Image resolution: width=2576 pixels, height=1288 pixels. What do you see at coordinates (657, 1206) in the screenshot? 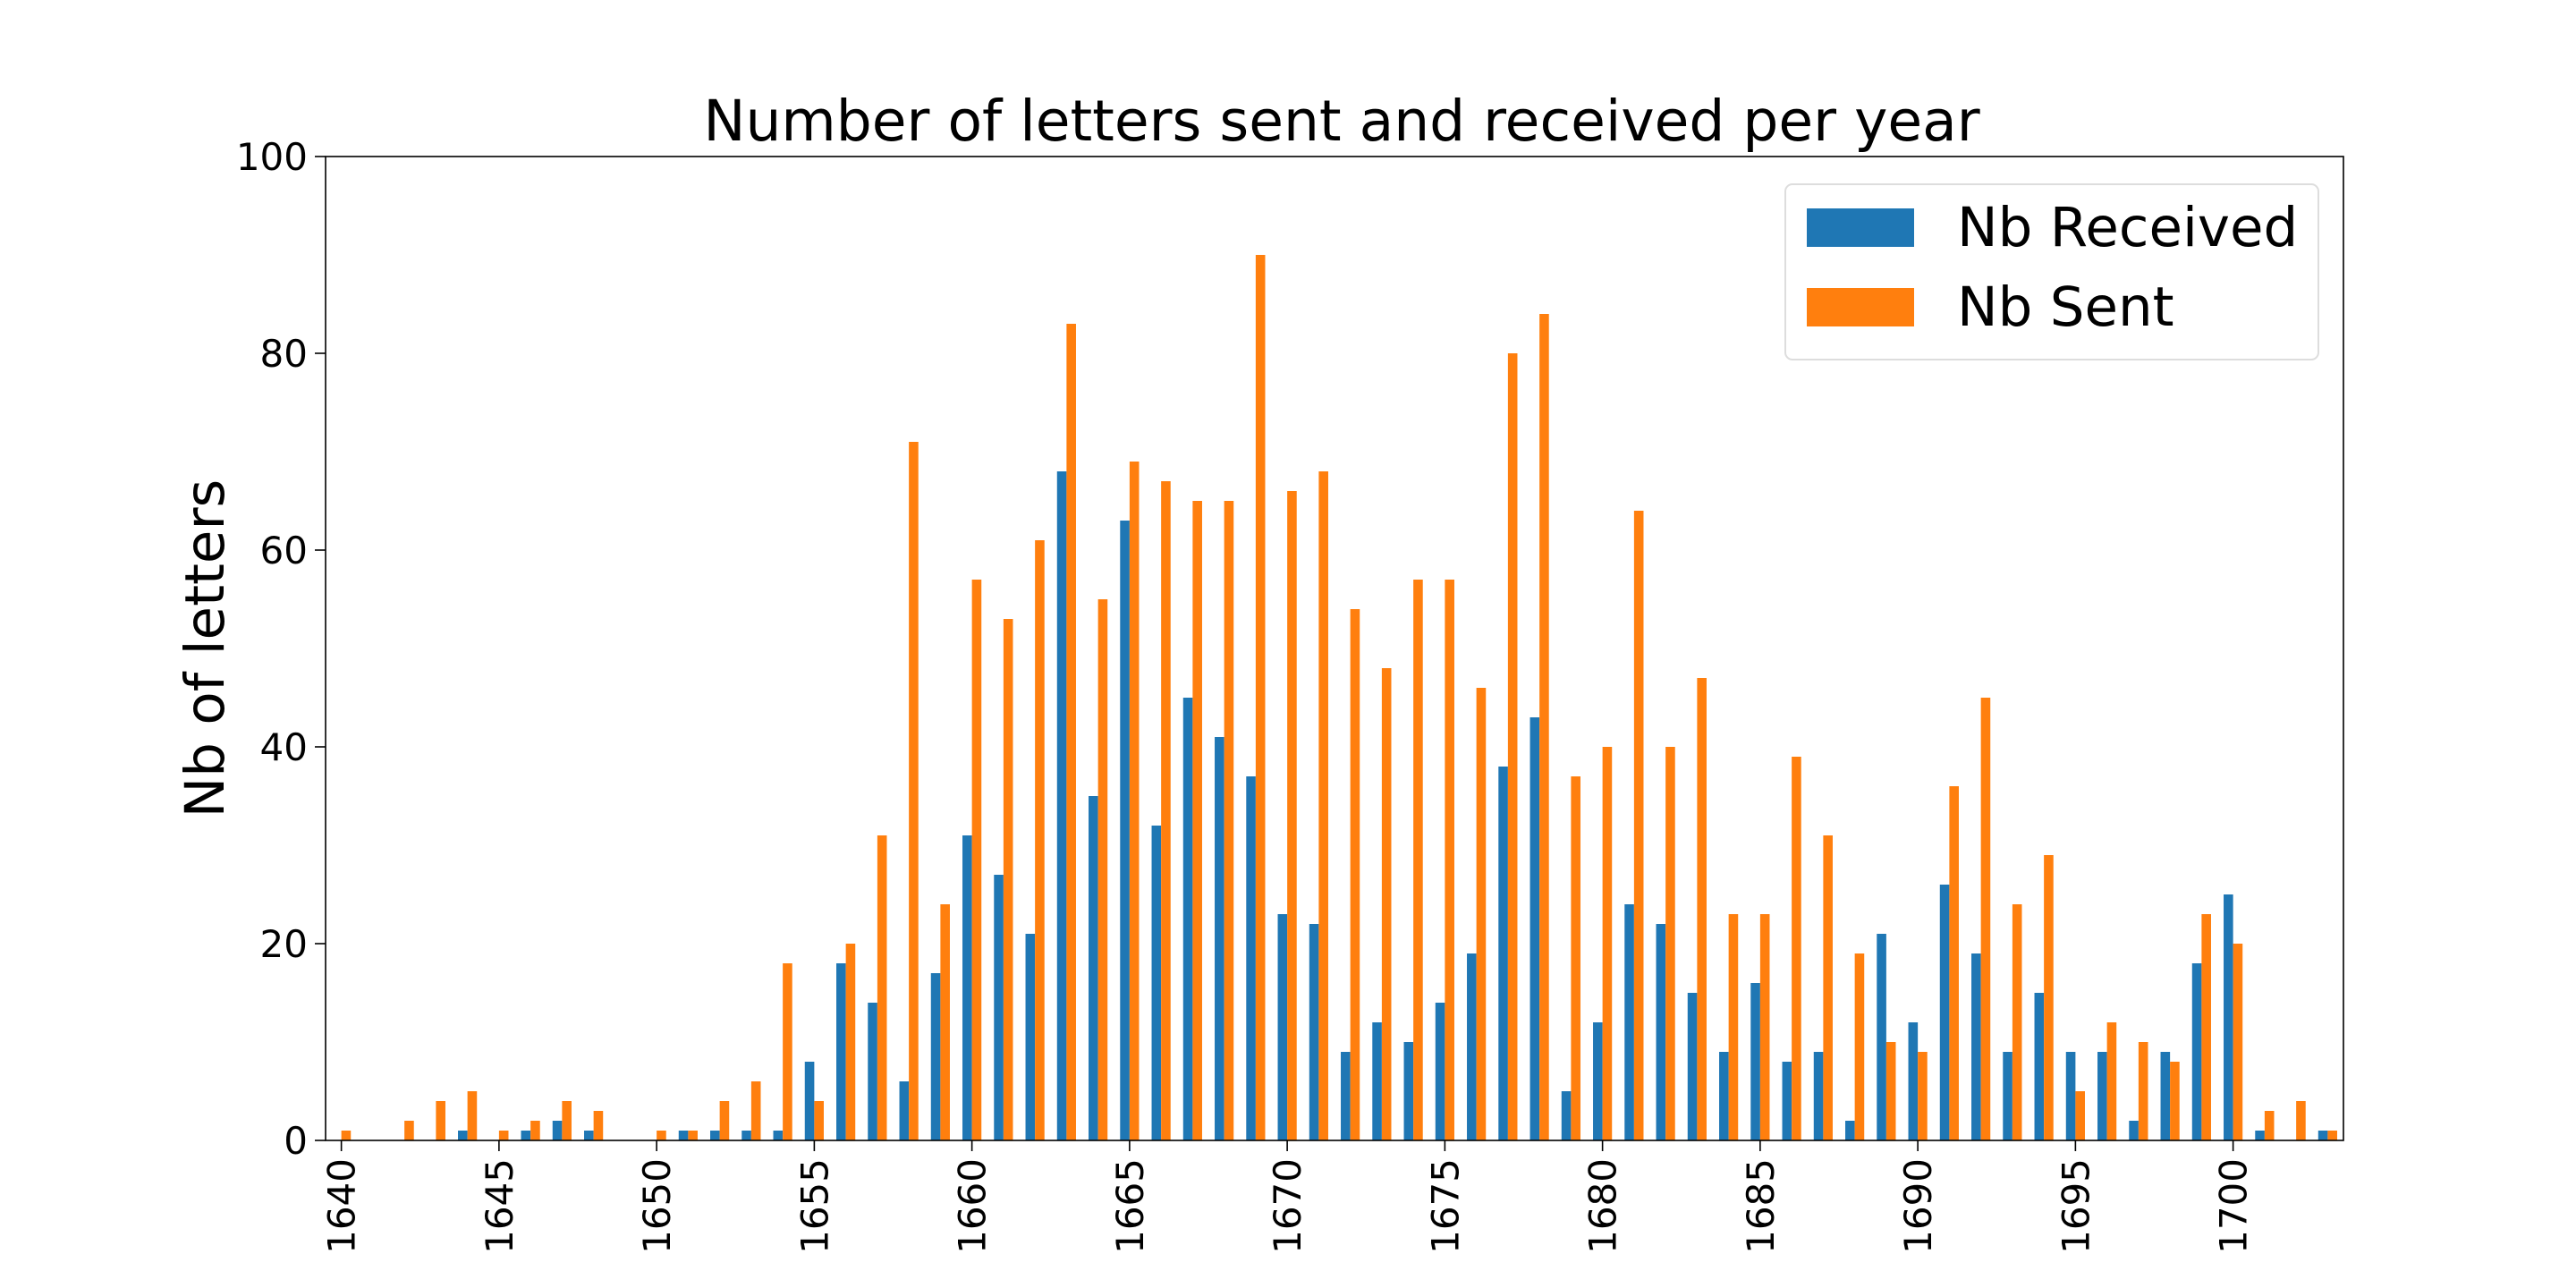
I see `x-tick-label-1650: 1650` at bounding box center [657, 1206].